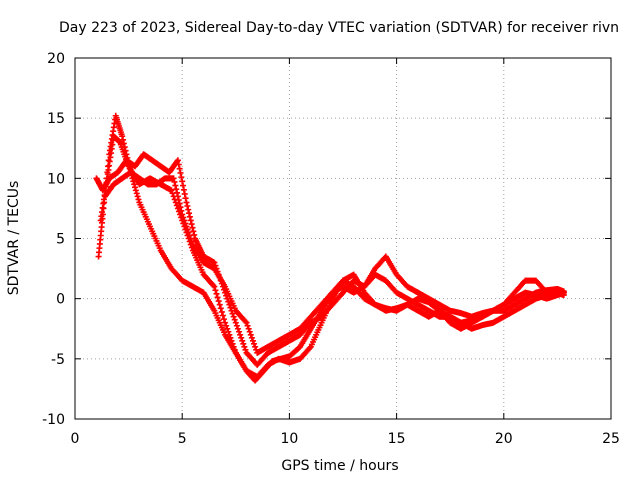 This screenshot has height=480, width=640. Describe the element at coordinates (182, 439) in the screenshot. I see `x-tick-label: 5` at that location.